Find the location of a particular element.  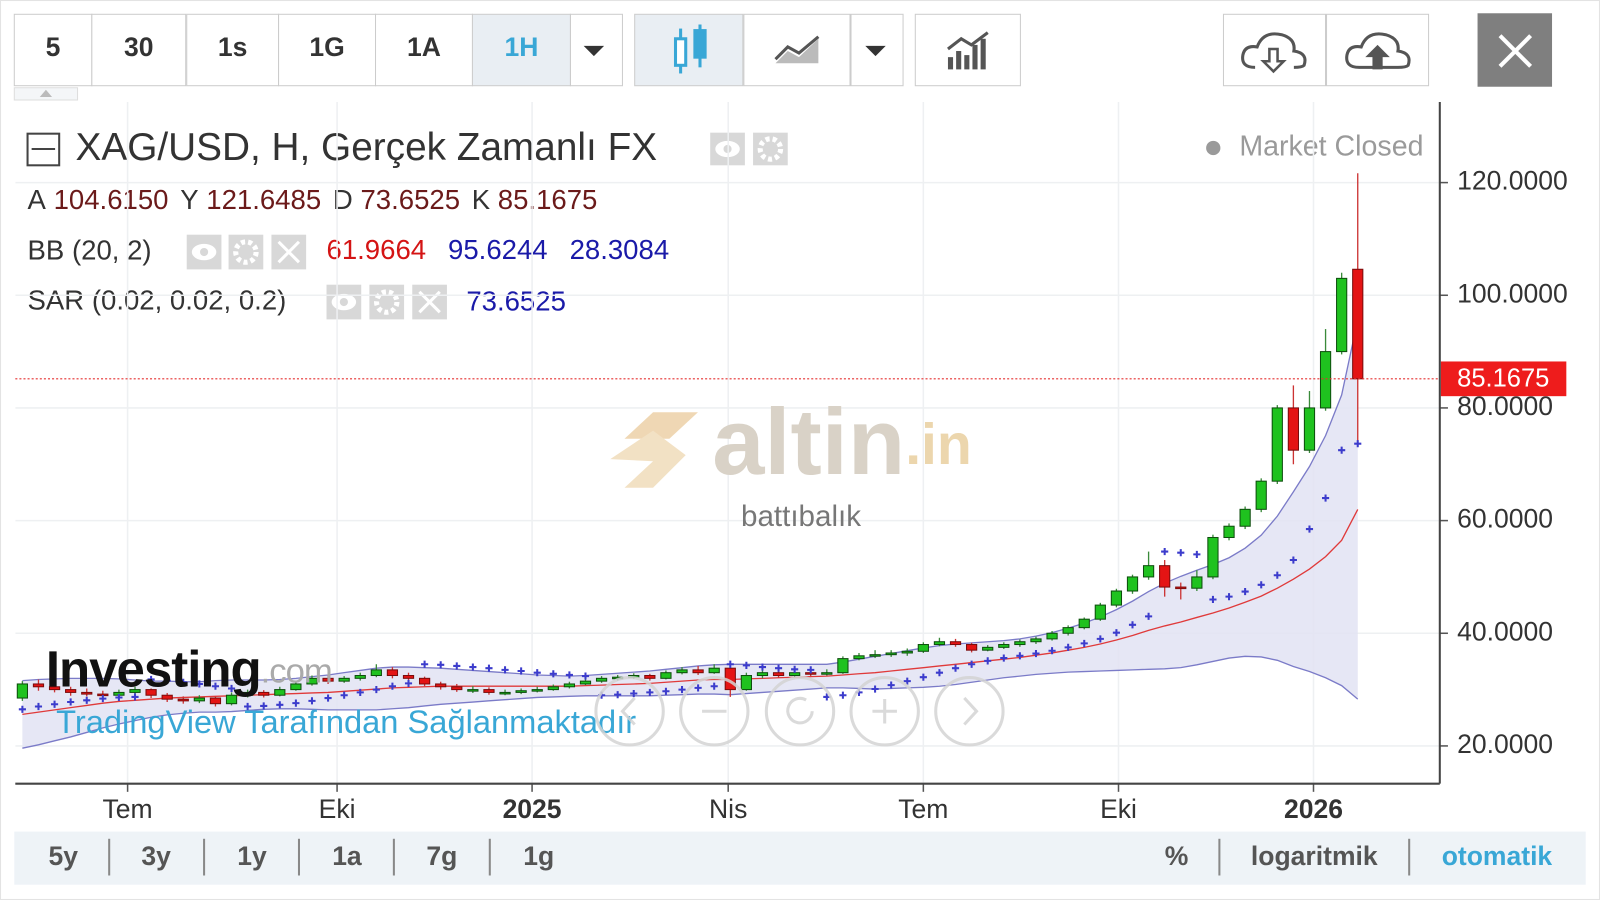

price-tag-label: 85.1675 is located at coordinates (1503, 379).